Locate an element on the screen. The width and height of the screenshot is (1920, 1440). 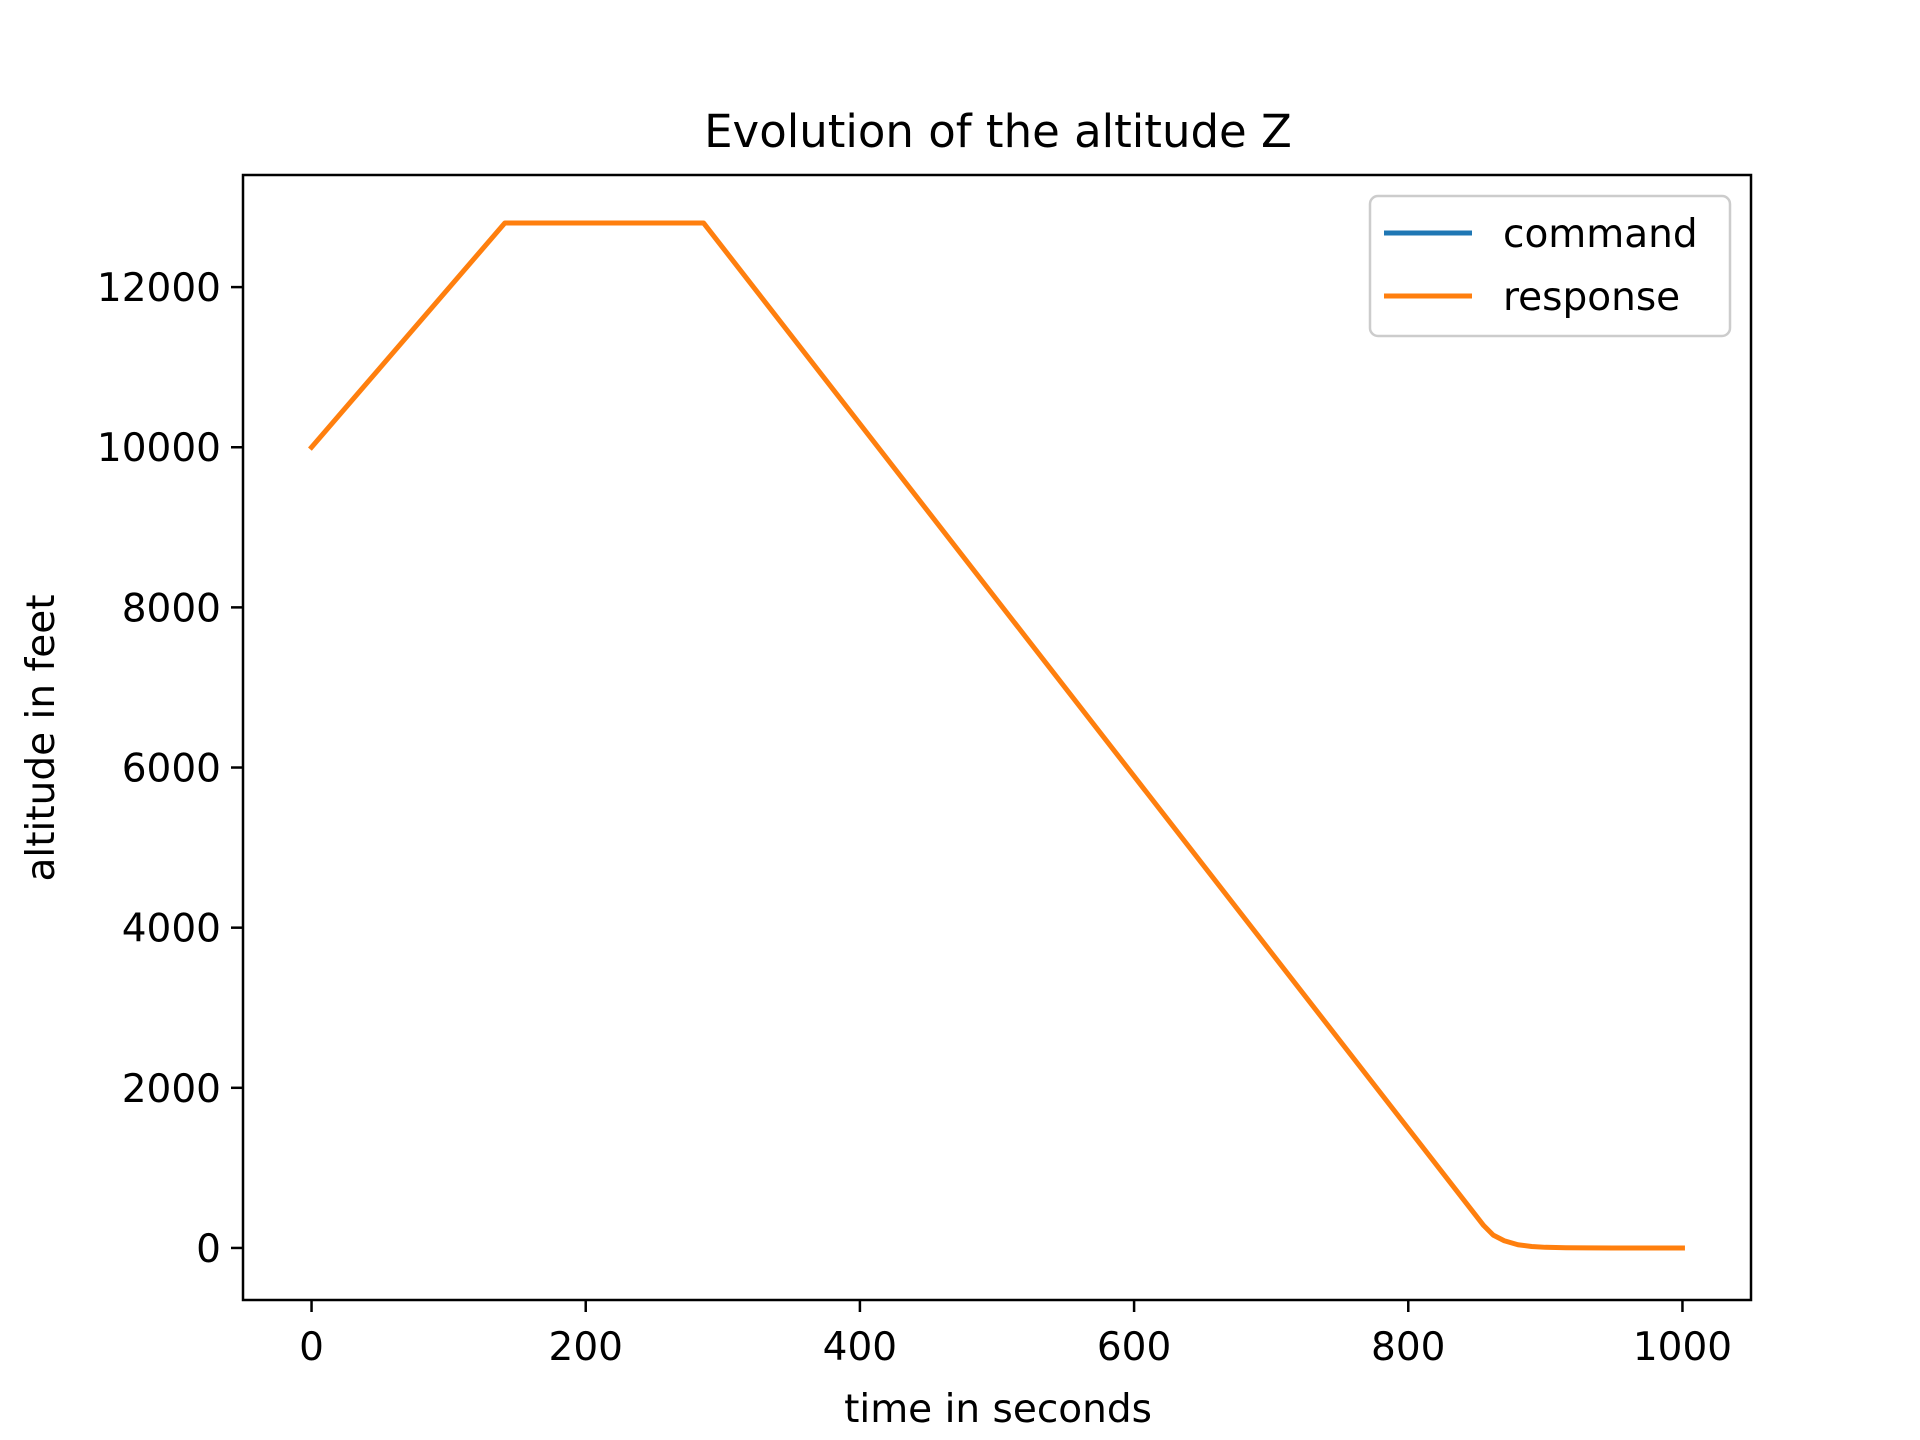
y-axis-label: altitude in feet is located at coordinates (41, 738).